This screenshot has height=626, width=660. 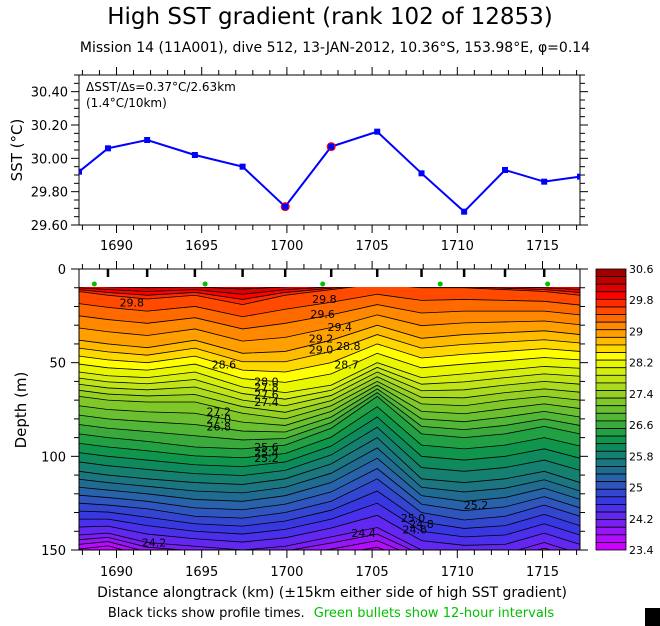 What do you see at coordinates (434, 613) in the screenshot?
I see `footer-note-green: Green bullets show 12-hour intervals` at bounding box center [434, 613].